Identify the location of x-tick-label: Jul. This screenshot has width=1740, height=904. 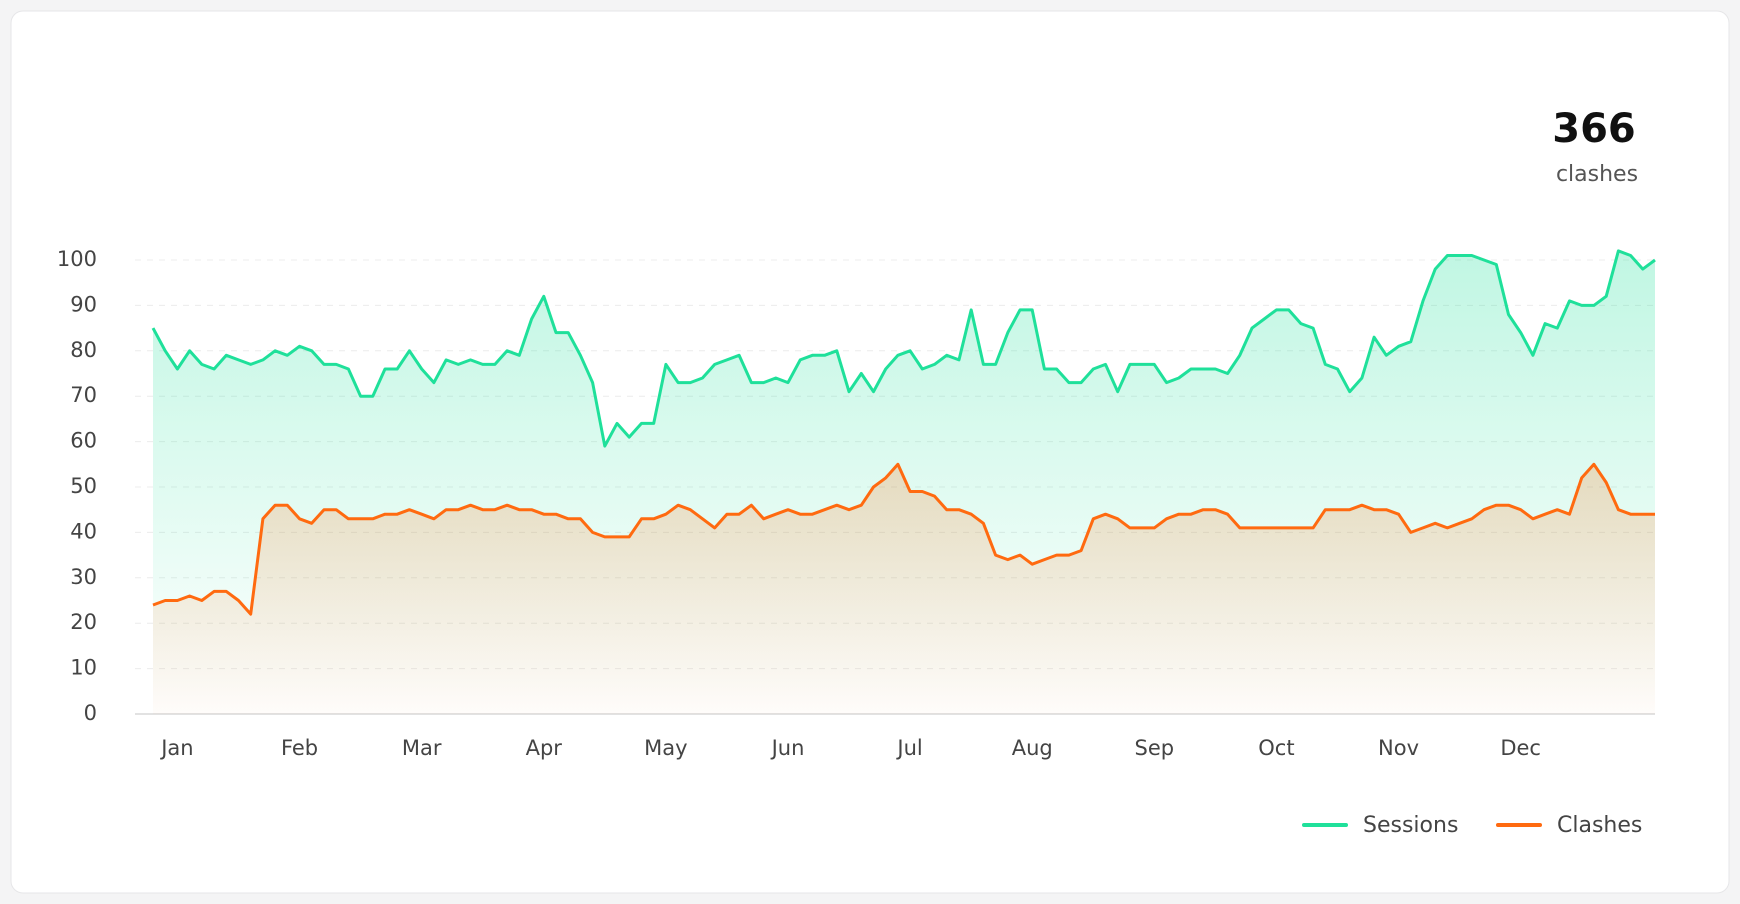
(908, 748).